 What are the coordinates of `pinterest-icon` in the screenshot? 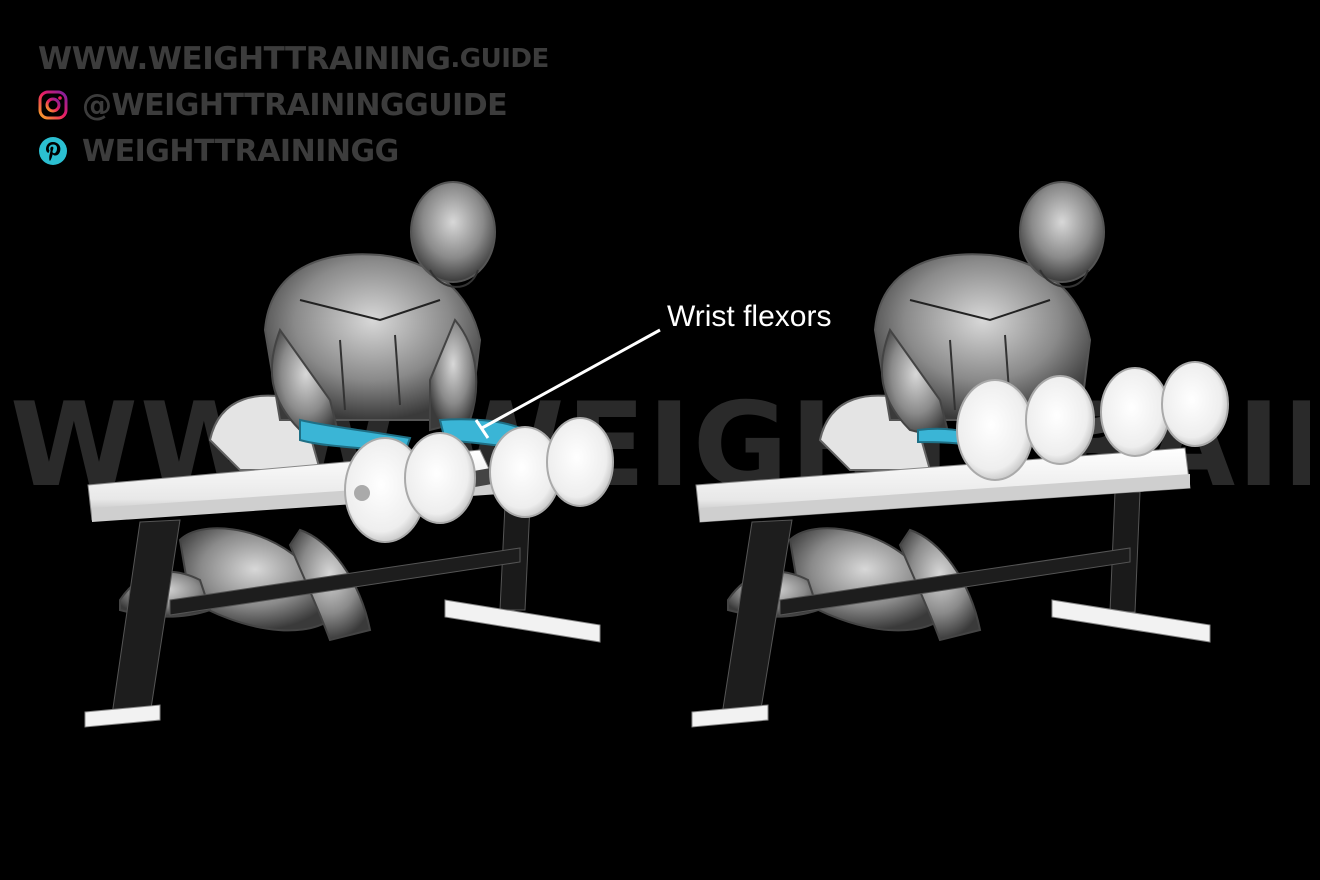 It's located at (53, 151).